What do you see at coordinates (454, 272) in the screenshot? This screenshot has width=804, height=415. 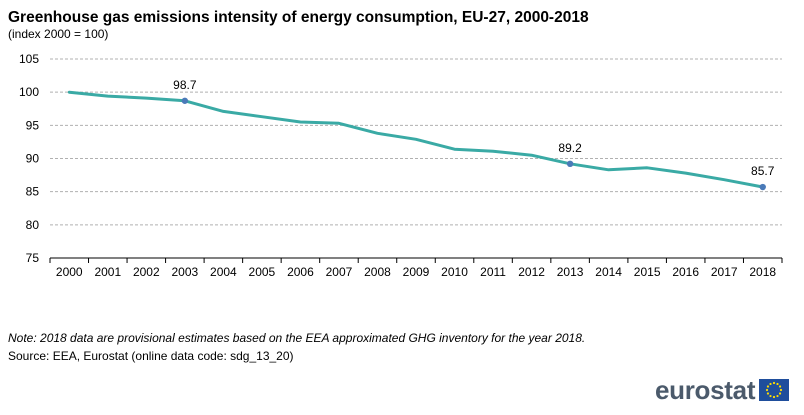 I see `x-tick-label-2010: 2010` at bounding box center [454, 272].